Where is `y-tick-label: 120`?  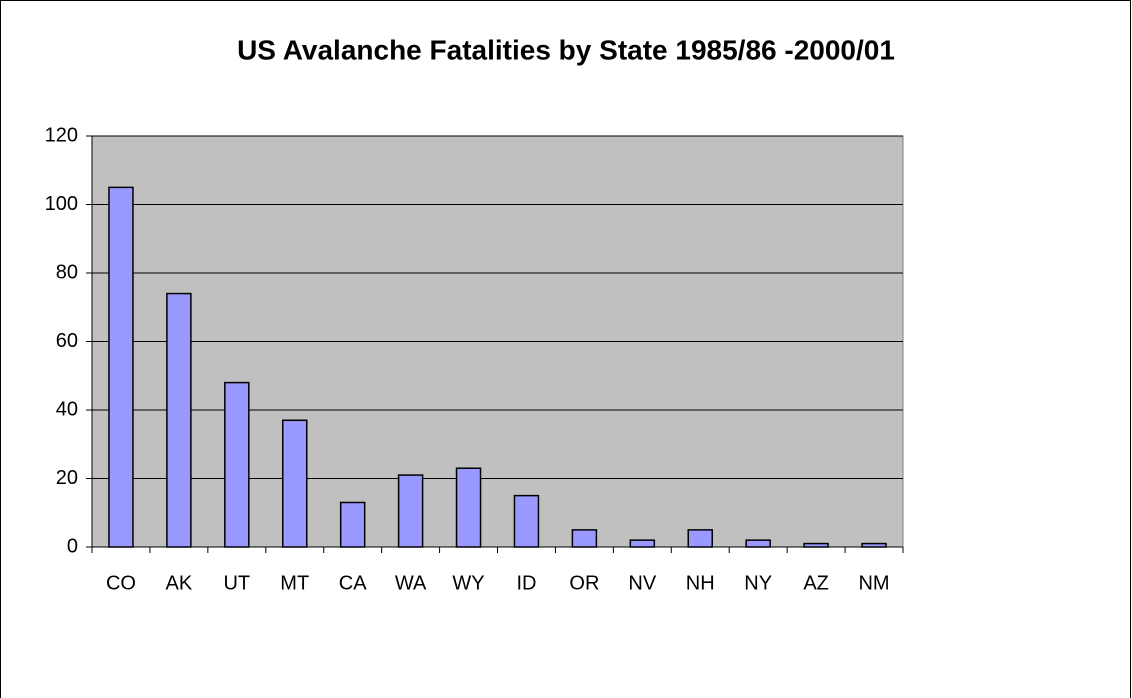
y-tick-label: 120 is located at coordinates (61, 135).